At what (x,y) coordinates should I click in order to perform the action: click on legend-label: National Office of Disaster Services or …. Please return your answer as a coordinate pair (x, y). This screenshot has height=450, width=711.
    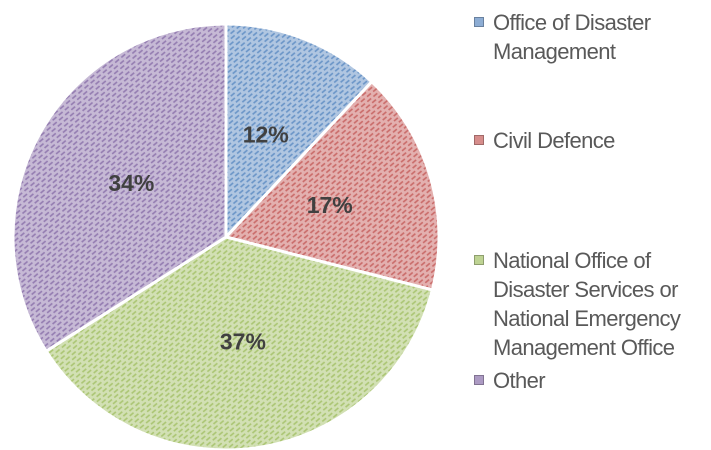
    Looking at the image, I should click on (587, 304).